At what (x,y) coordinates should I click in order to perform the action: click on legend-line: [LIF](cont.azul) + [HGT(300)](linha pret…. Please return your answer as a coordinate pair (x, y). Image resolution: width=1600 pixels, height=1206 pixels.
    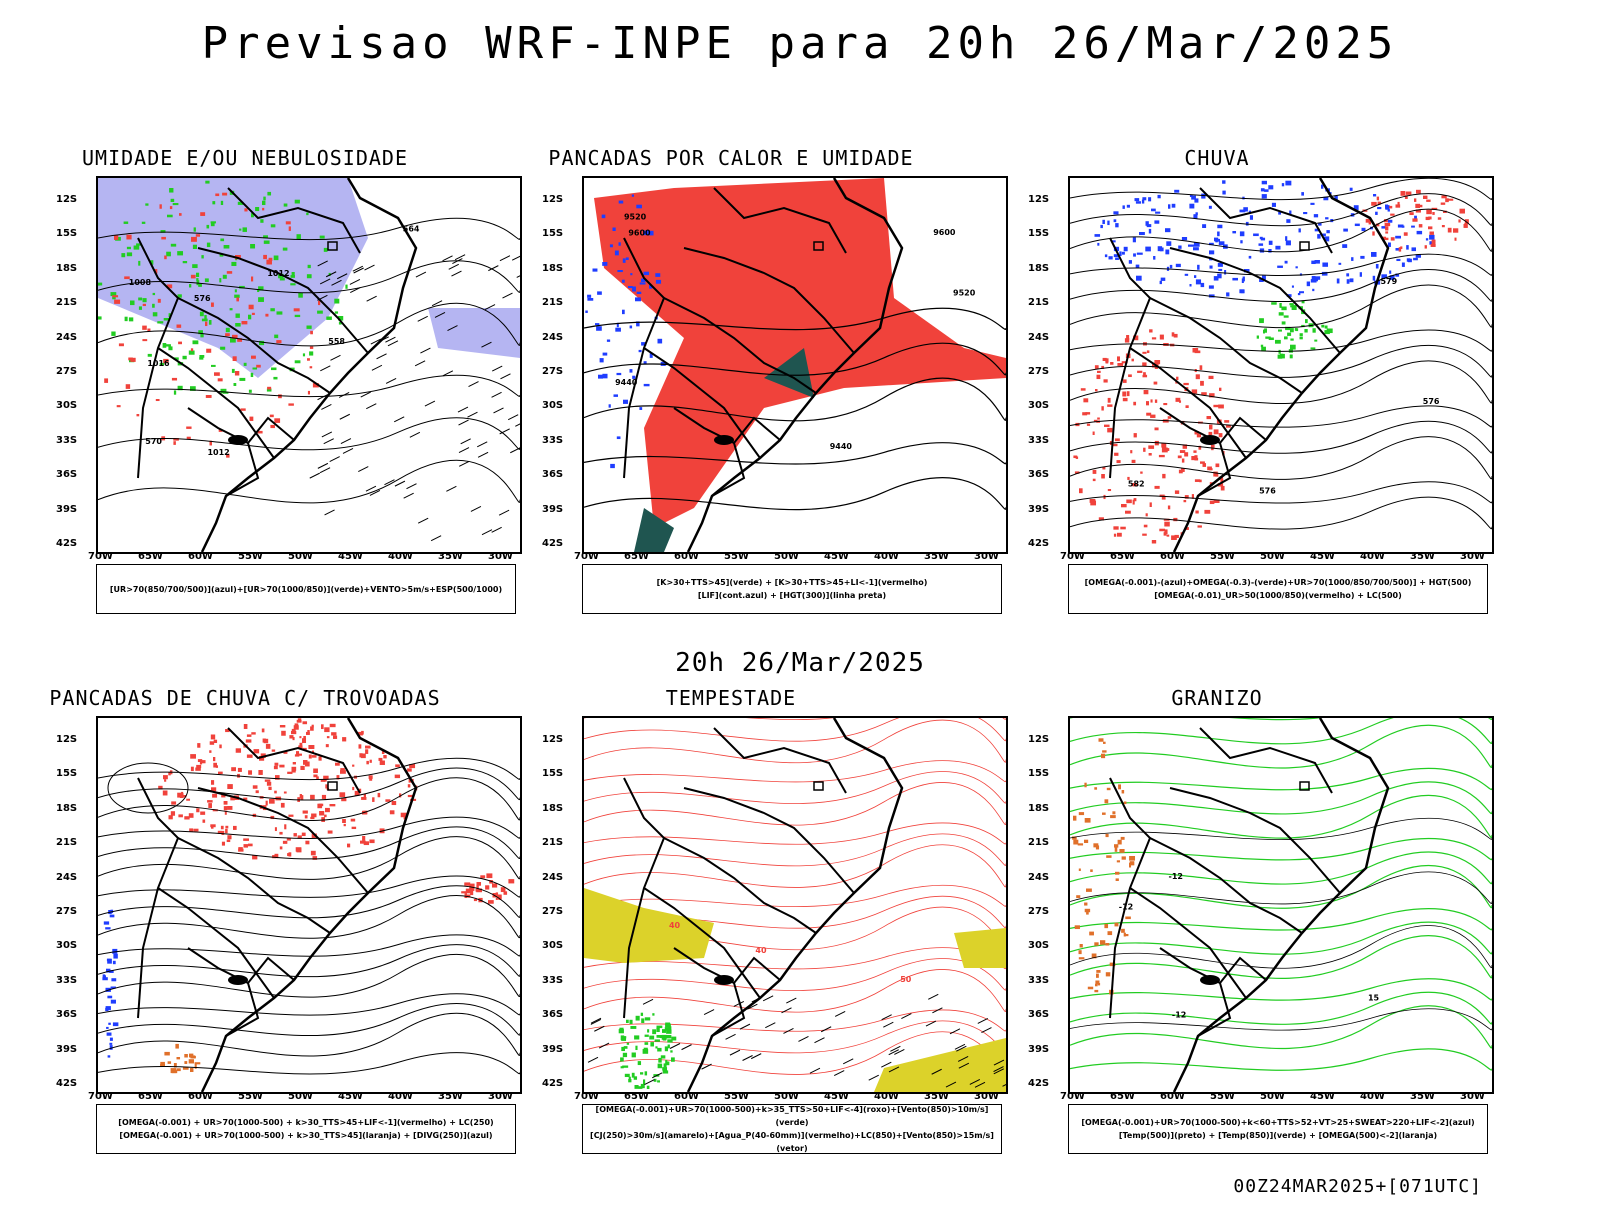
    Looking at the image, I should click on (792, 595).